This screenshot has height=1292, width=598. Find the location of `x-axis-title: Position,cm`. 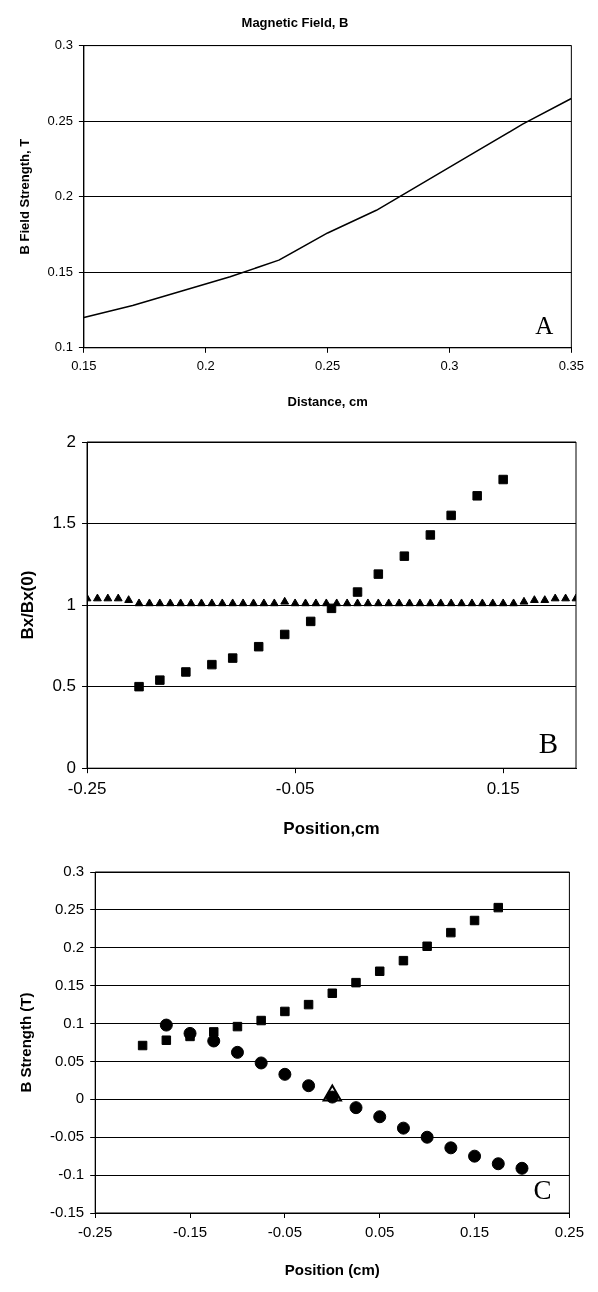

x-axis-title: Position,cm is located at coordinates (331, 829).